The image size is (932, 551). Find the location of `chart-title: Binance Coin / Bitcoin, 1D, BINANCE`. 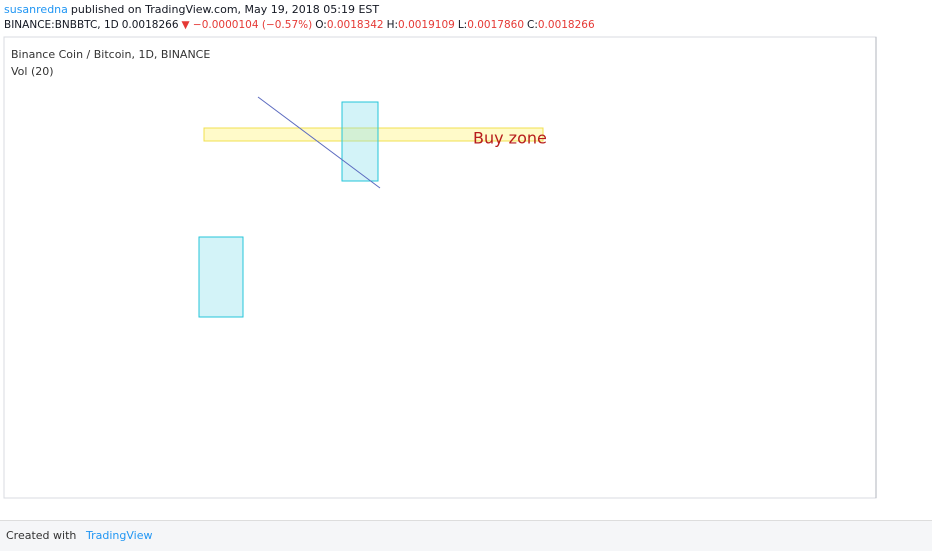

chart-title: Binance Coin / Bitcoin, 1D, BINANCE is located at coordinates (110, 54).